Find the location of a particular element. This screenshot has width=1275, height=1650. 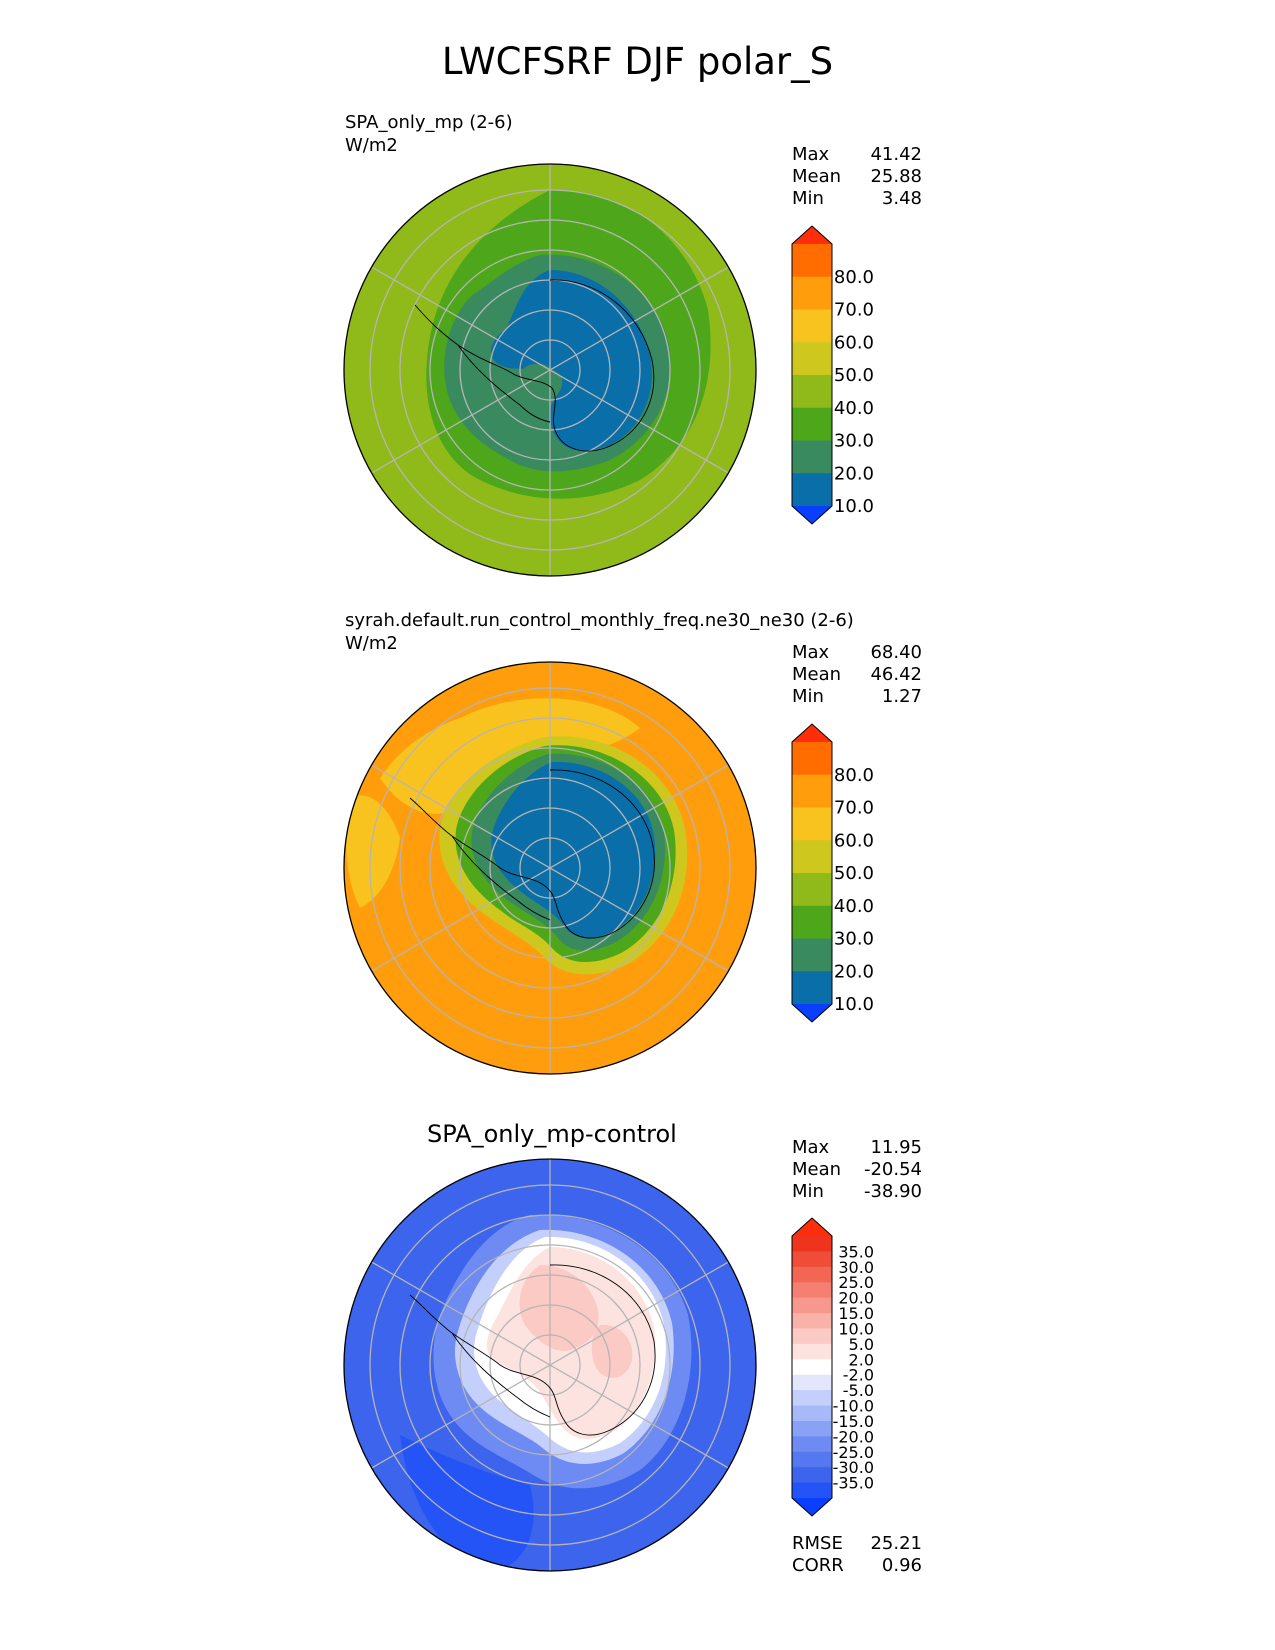

stat-row-min: Min 1.27 is located at coordinates (857, 697).